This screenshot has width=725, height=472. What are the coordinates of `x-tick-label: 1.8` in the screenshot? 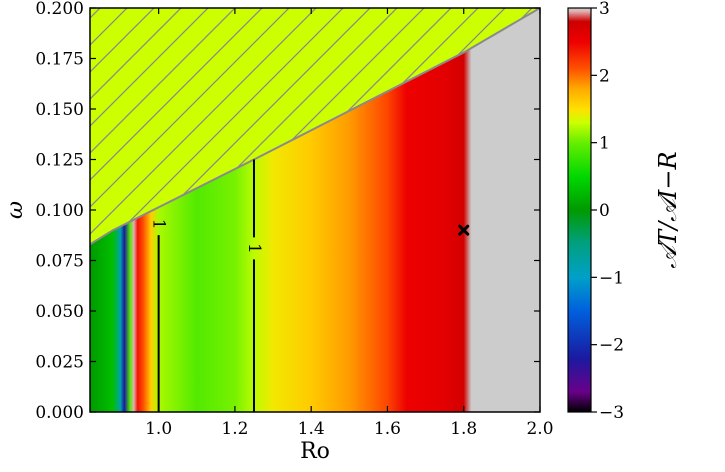 It's located at (463, 429).